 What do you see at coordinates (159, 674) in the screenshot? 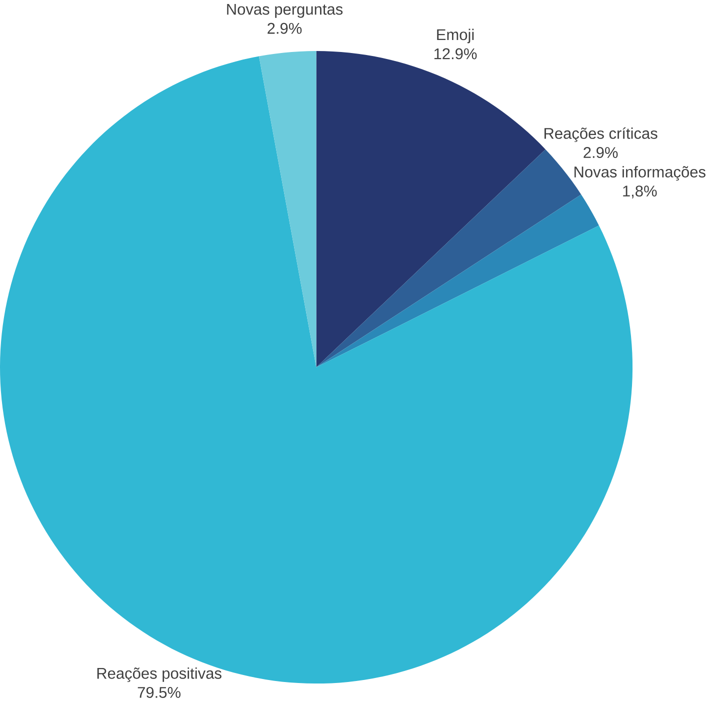
I see `slice-label: Reações positivas` at bounding box center [159, 674].